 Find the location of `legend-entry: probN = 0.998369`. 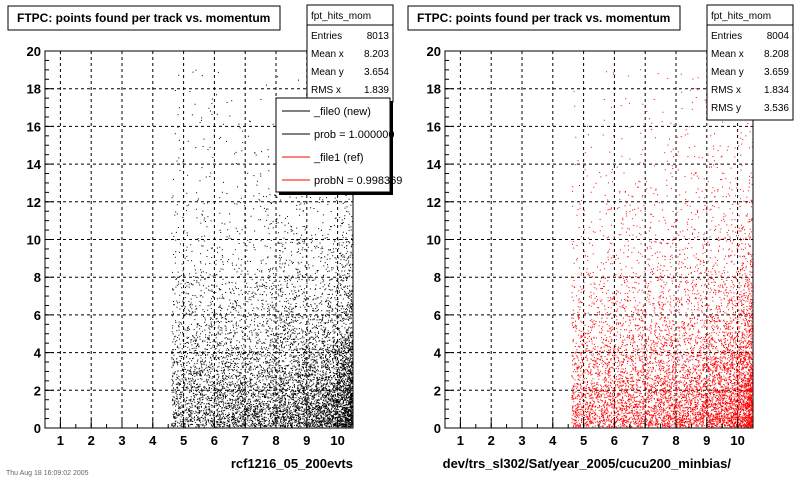

legend-entry: probN = 0.998369 is located at coordinates (358, 181).